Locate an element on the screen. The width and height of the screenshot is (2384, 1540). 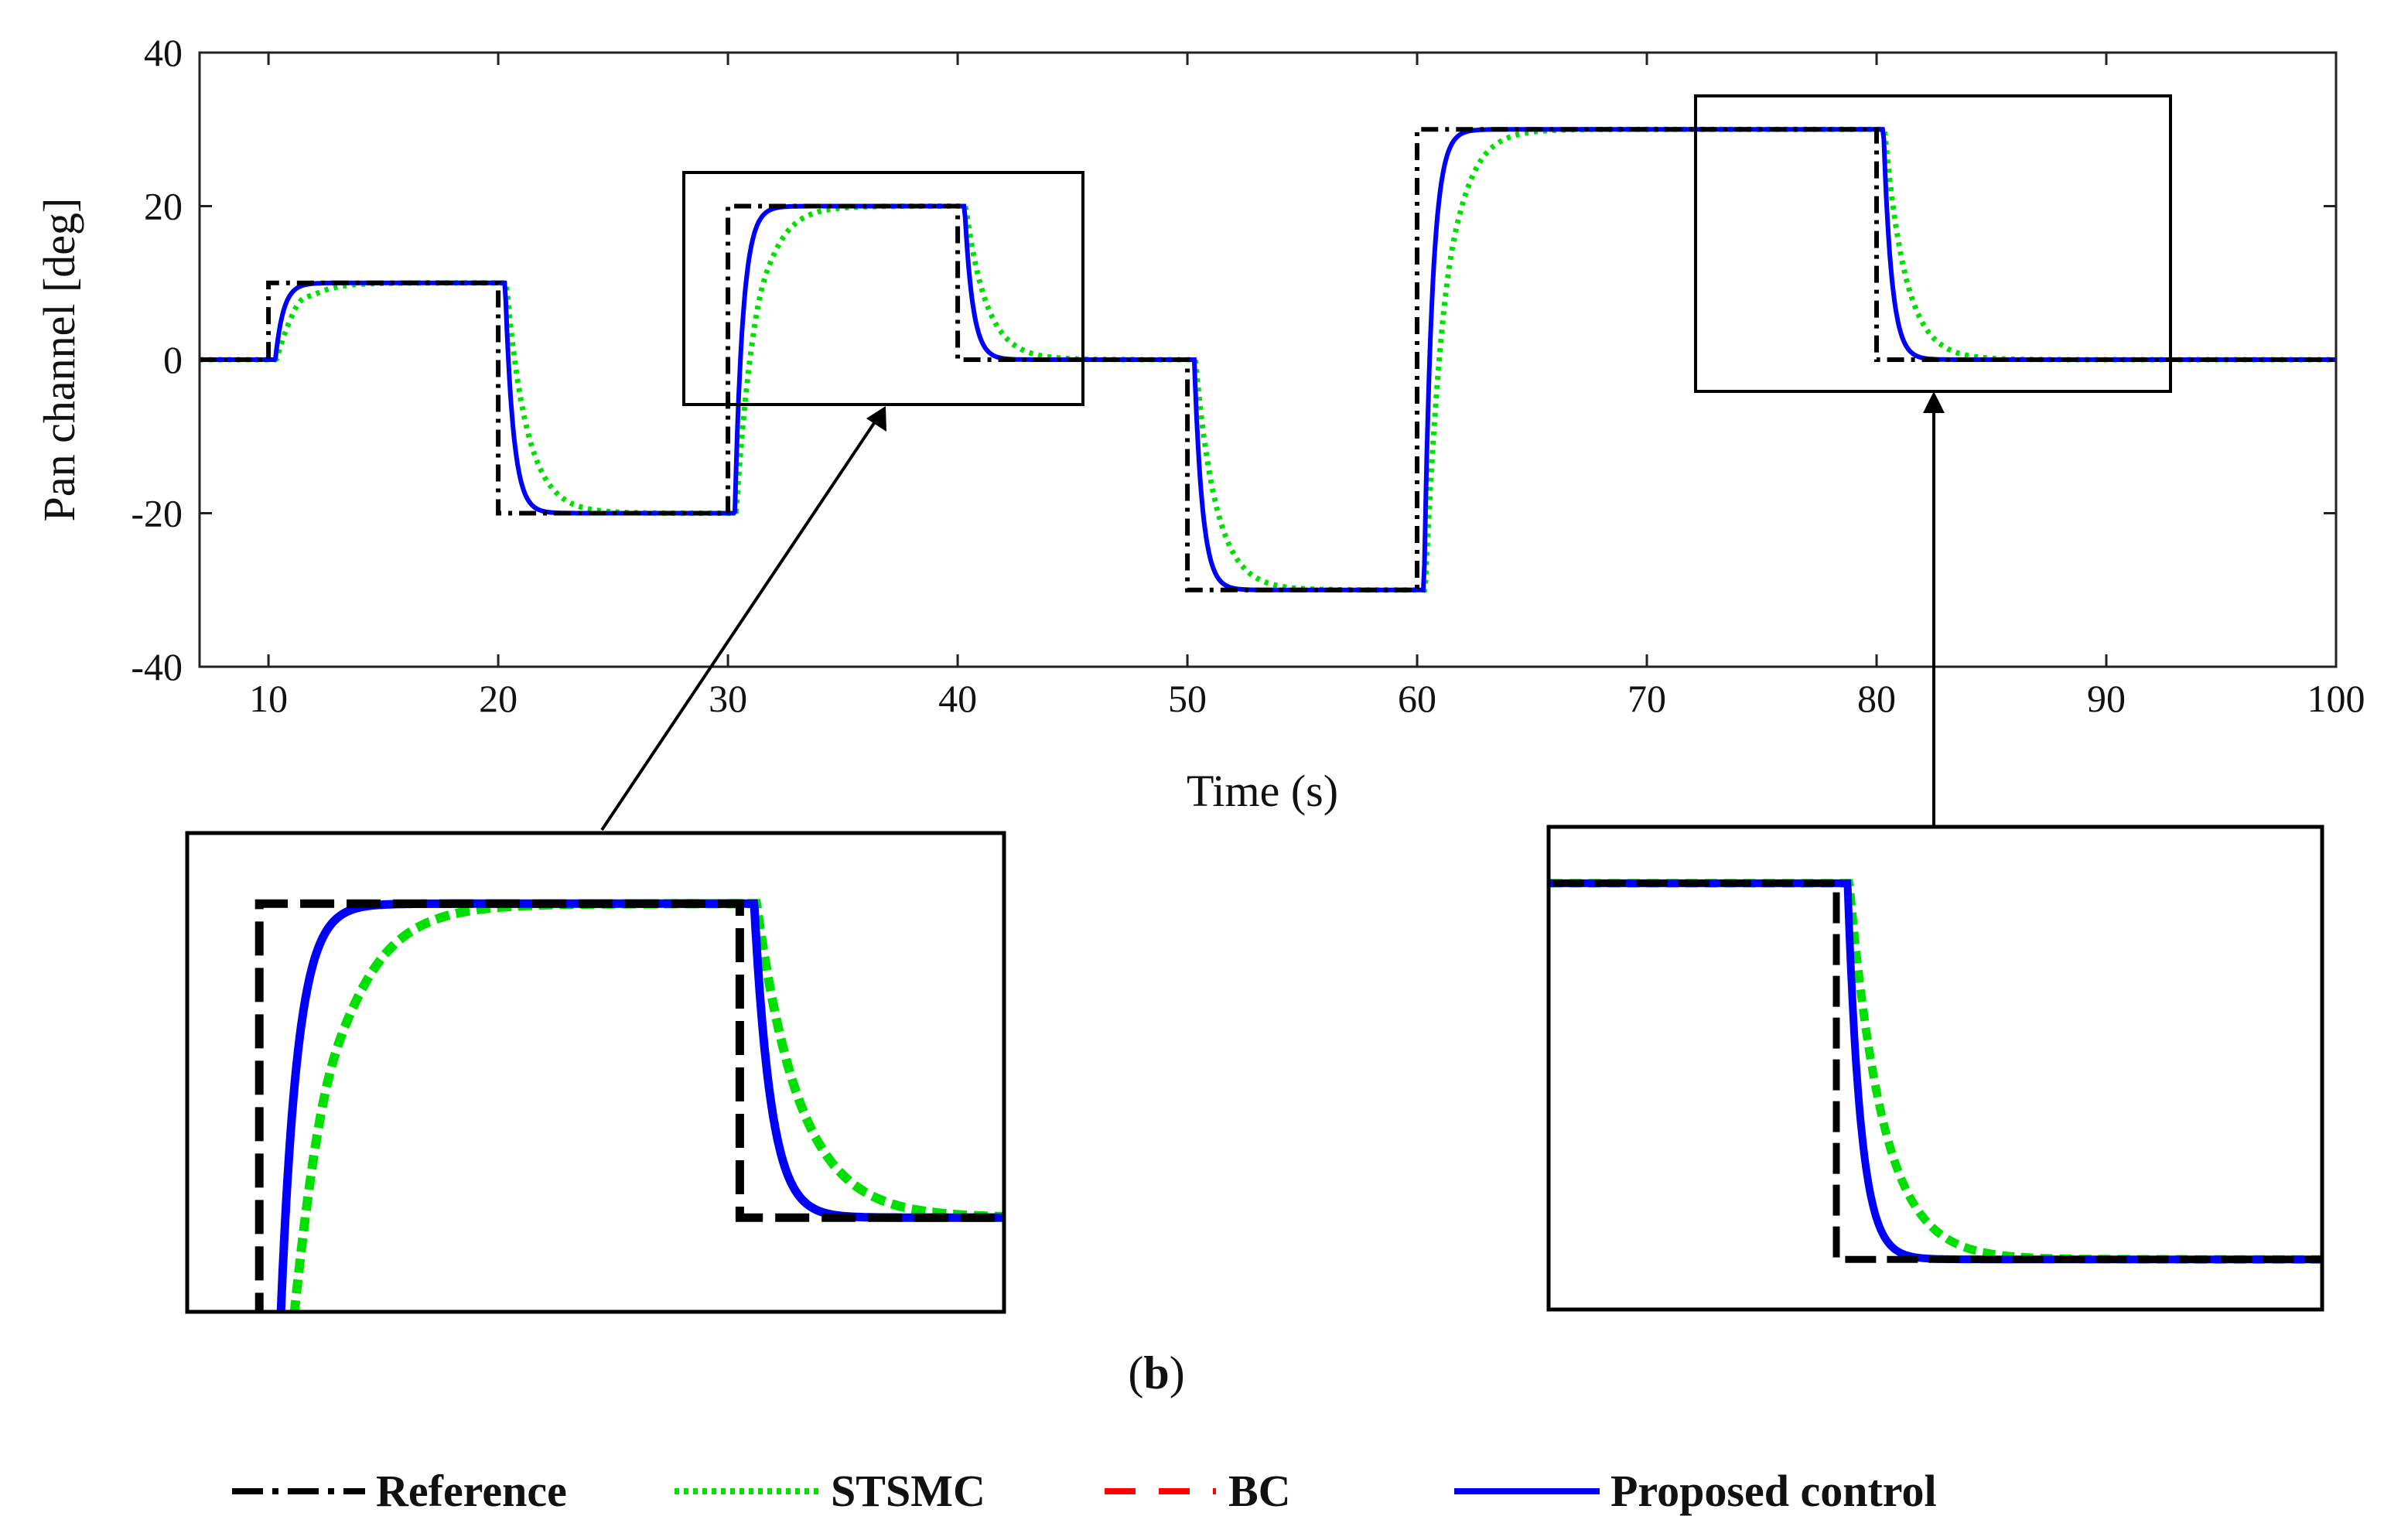
y-tick-label: -40 is located at coordinates (157, 667).